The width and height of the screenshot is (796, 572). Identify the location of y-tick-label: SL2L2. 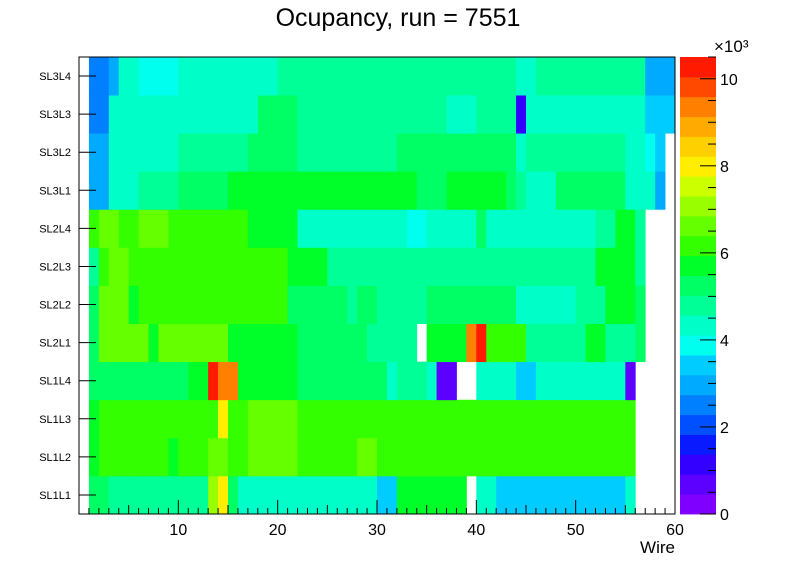
(55, 306).